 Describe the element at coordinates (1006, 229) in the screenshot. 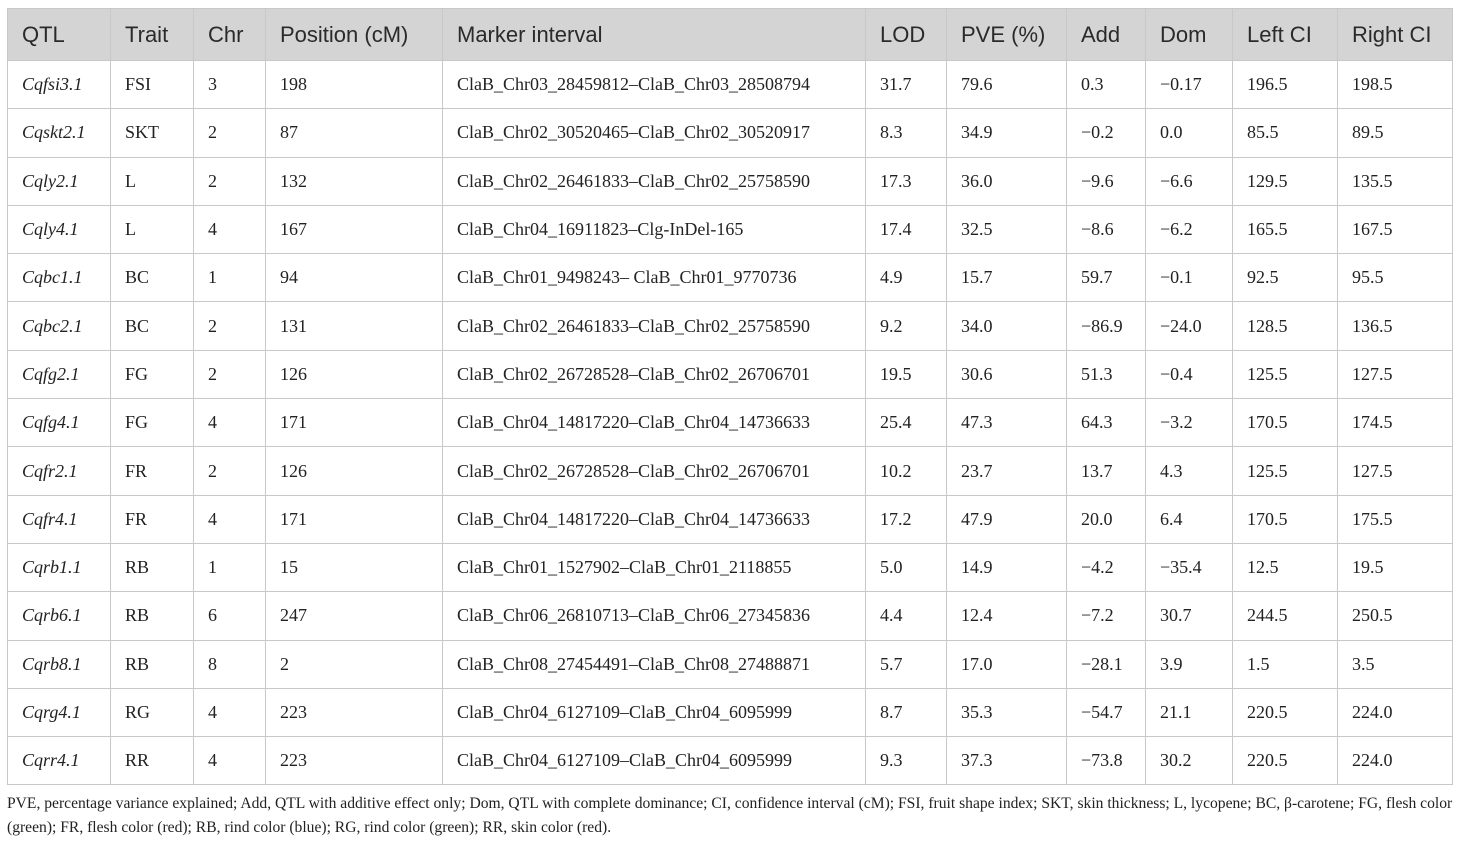

I see `table-cell: 32.5` at that location.